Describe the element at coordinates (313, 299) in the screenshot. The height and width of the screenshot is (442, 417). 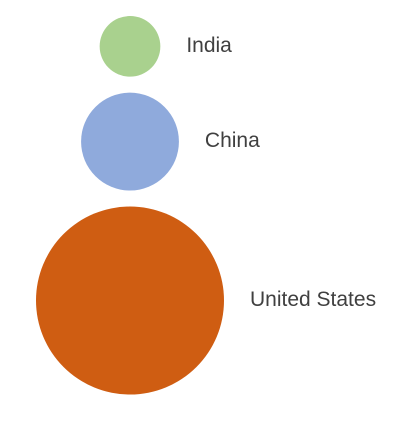
I see `bubble-label-united-states: United States` at that location.